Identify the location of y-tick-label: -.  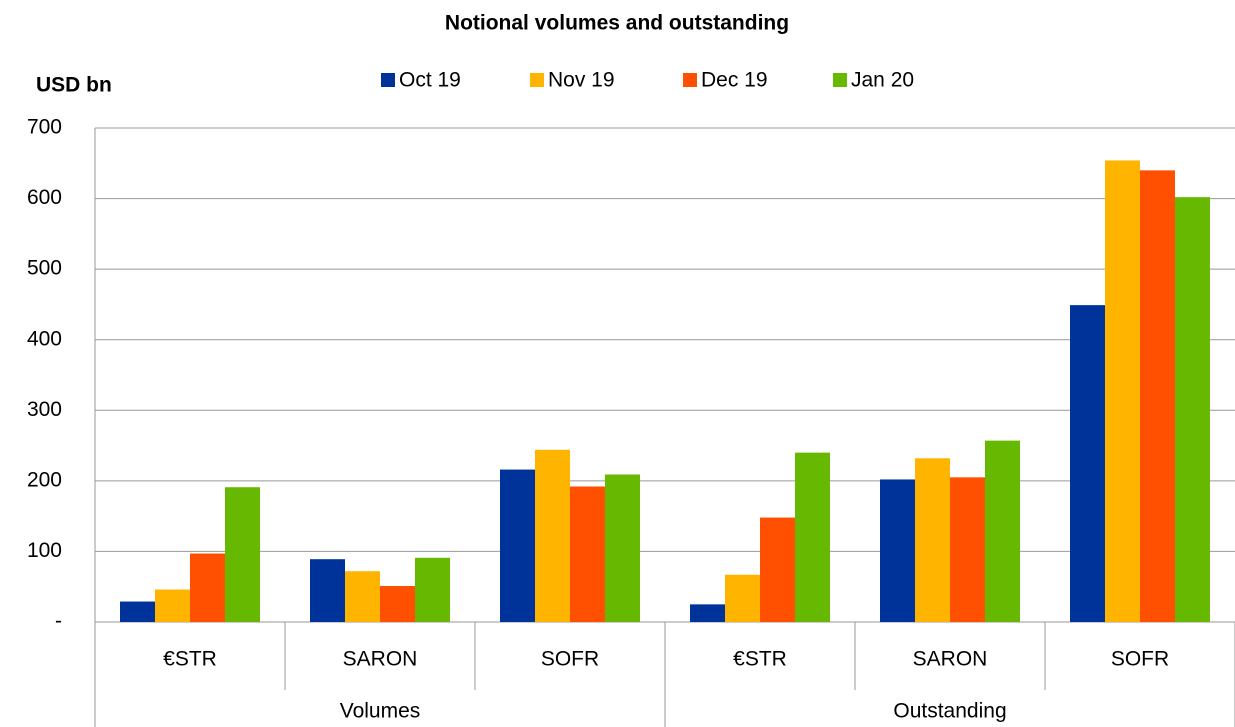
(58, 621).